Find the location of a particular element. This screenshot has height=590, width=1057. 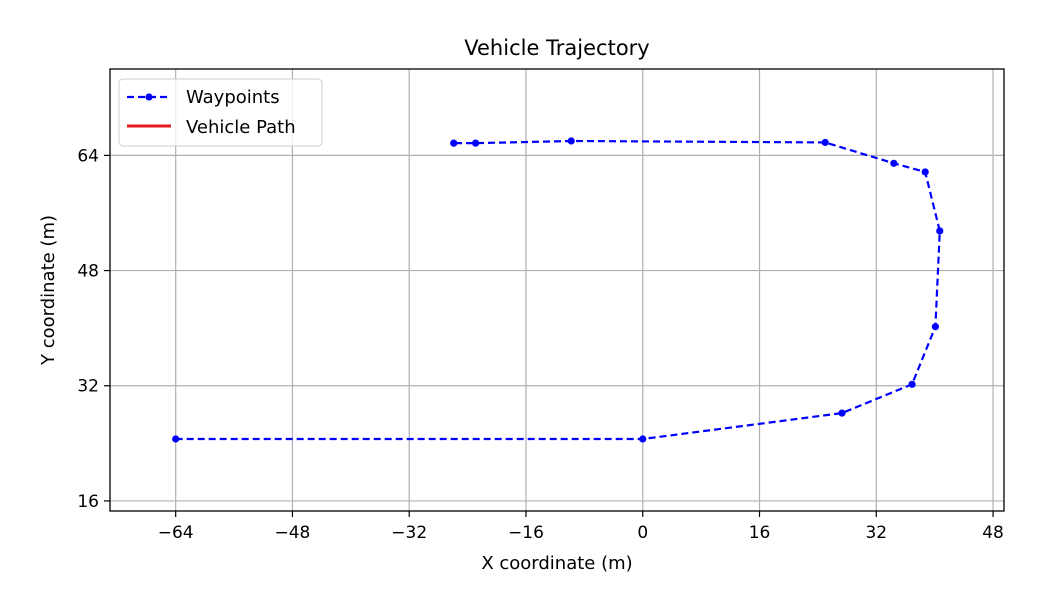

legend-box is located at coordinates (220, 112).